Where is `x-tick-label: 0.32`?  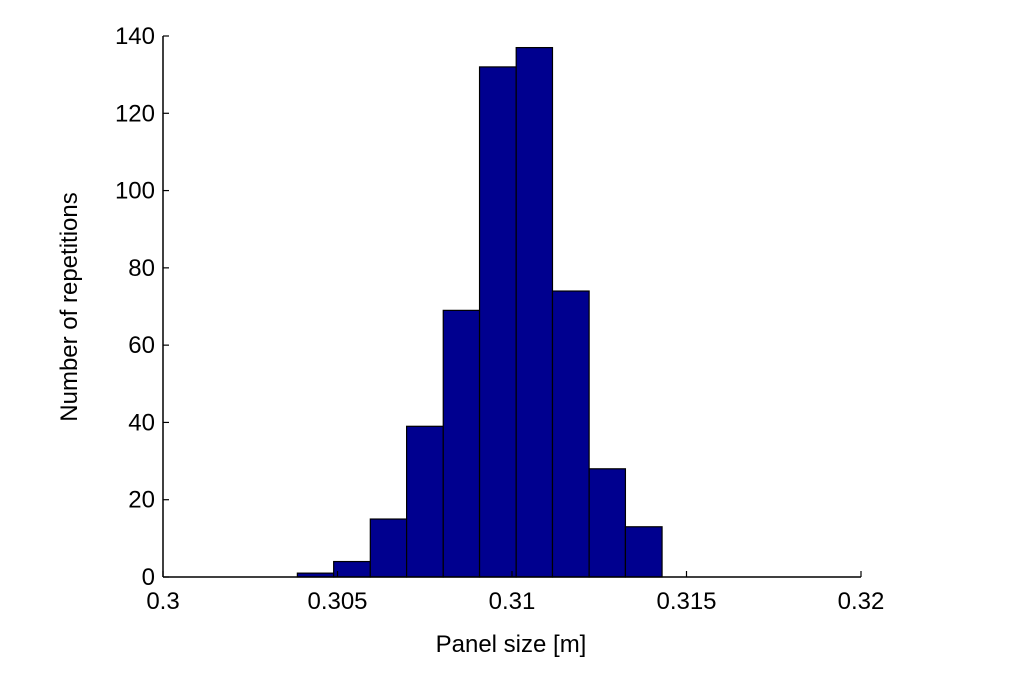 x-tick-label: 0.32 is located at coordinates (861, 601).